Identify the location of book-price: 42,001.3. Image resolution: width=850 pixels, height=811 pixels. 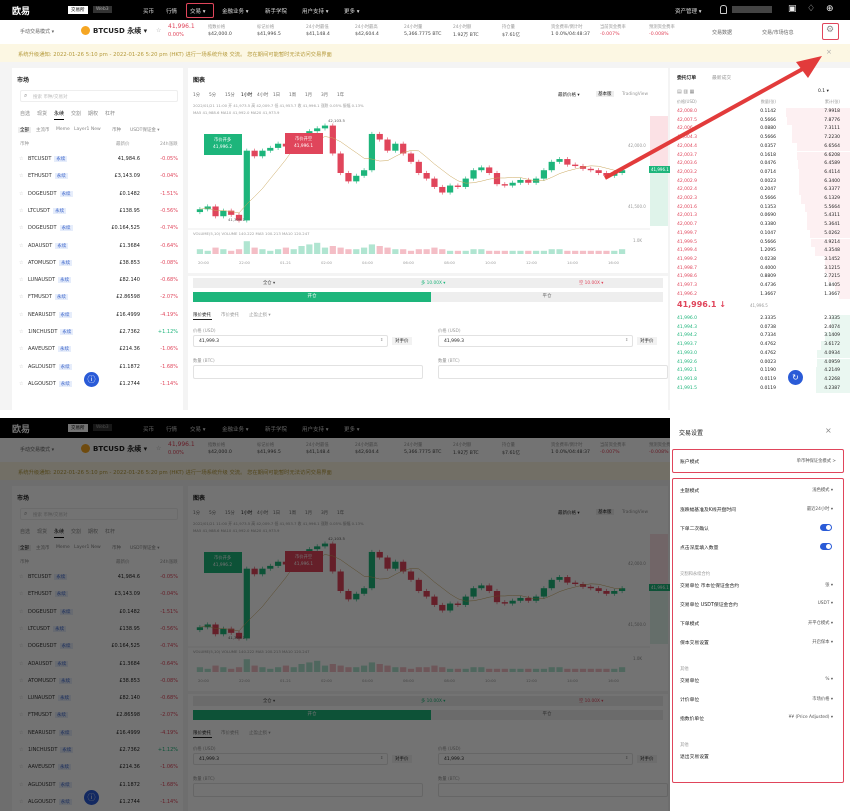
(687, 216).